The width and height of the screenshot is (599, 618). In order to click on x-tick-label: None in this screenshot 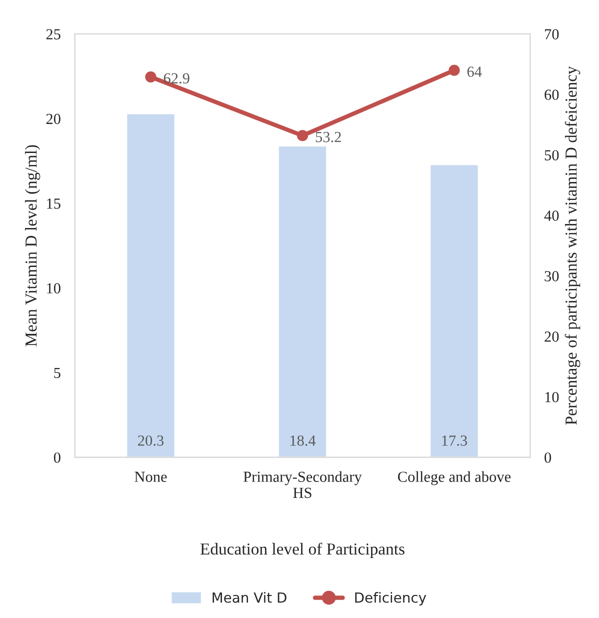, I will do `click(150, 477)`.